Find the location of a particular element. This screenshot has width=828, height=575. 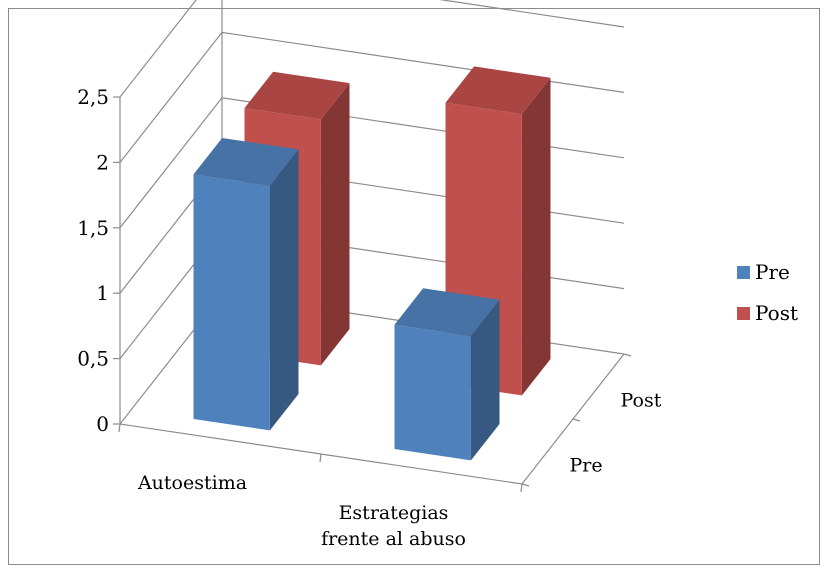

y-tick-label: 1,5 is located at coordinates (93, 228).